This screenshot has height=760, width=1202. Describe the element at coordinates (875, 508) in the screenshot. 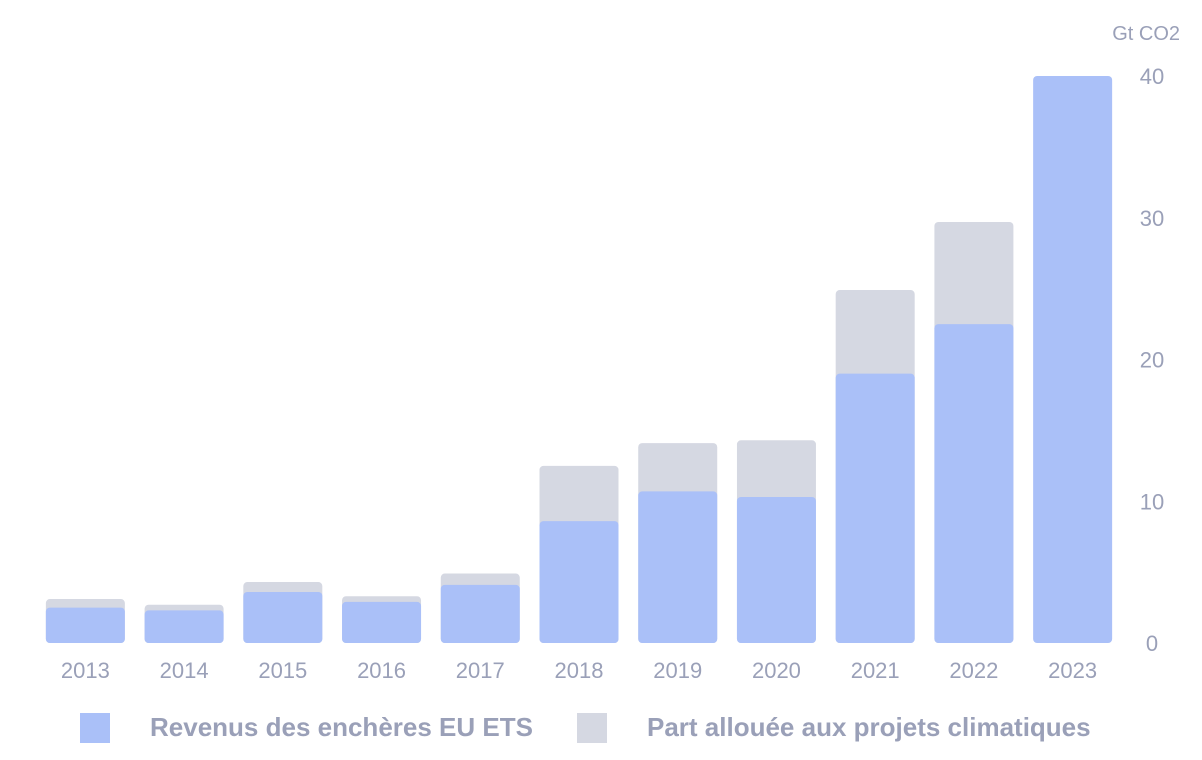

I see `bar-revenus-2021` at that location.